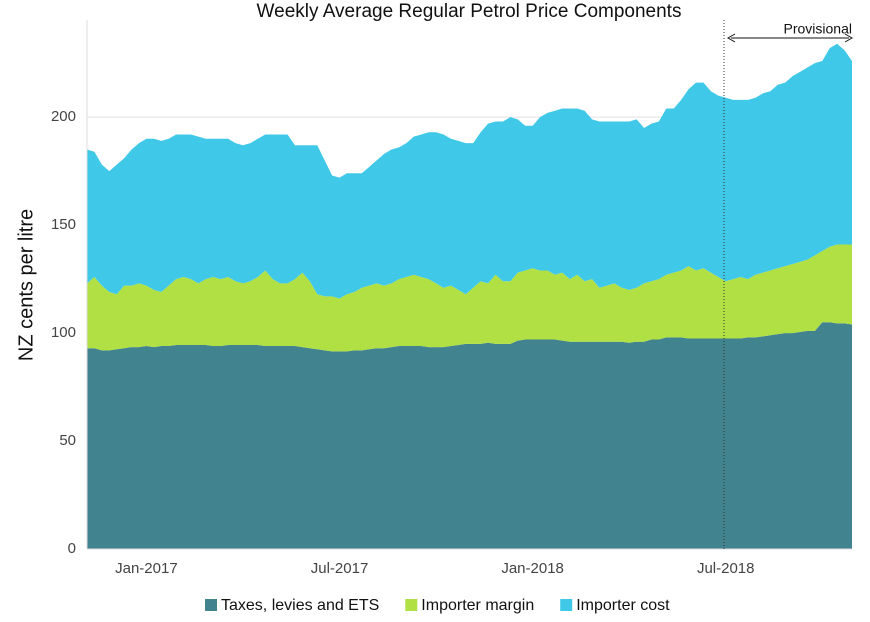 This screenshot has width=870, height=622. What do you see at coordinates (790, 38) in the screenshot?
I see `arrow-heads` at bounding box center [790, 38].